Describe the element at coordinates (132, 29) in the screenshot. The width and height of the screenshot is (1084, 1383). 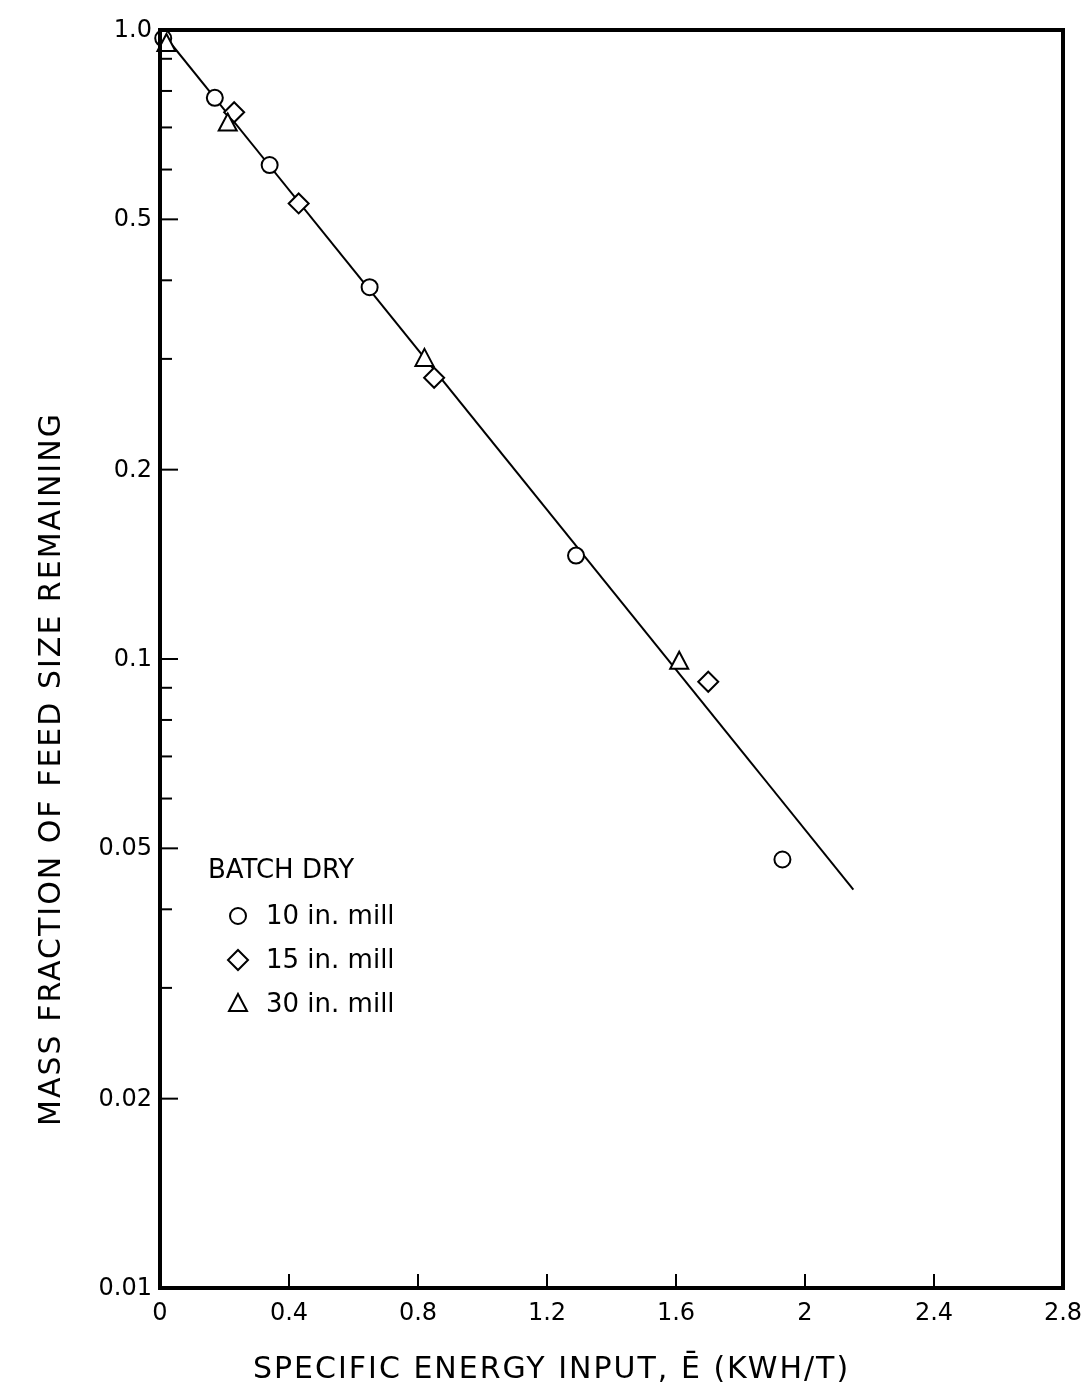
I see `y-tick-label: 1.0` at that location.